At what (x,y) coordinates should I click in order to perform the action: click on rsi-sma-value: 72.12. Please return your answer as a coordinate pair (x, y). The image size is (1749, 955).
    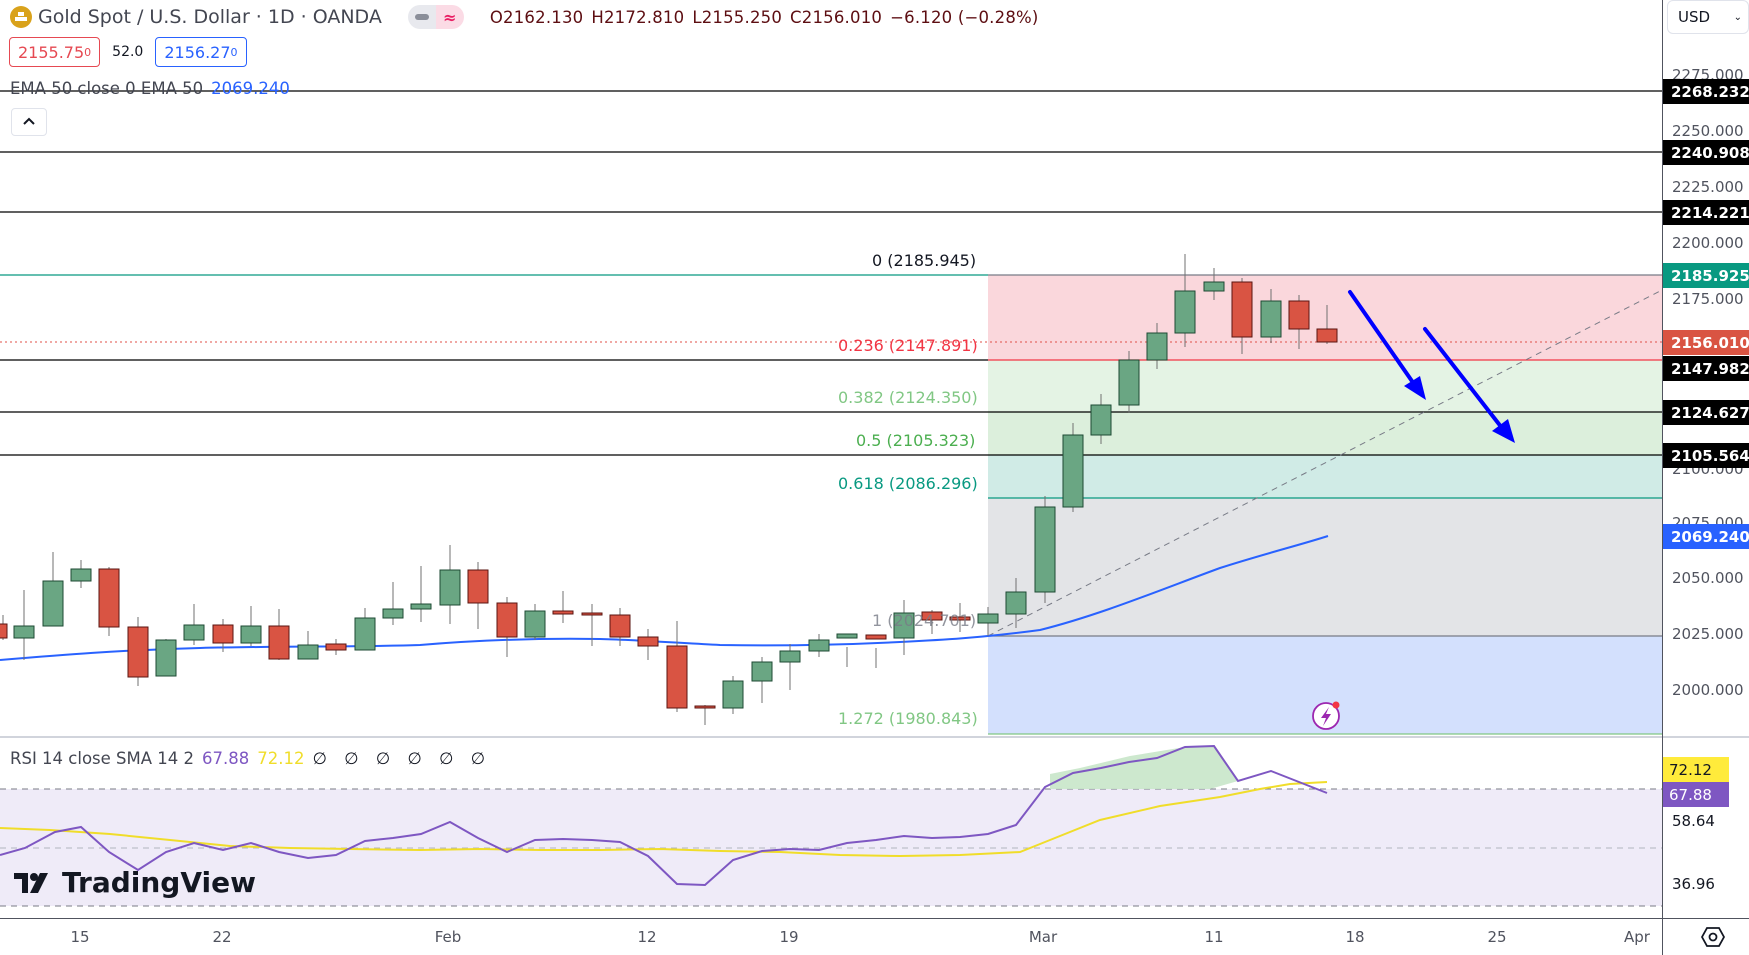
    Looking at the image, I should click on (281, 758).